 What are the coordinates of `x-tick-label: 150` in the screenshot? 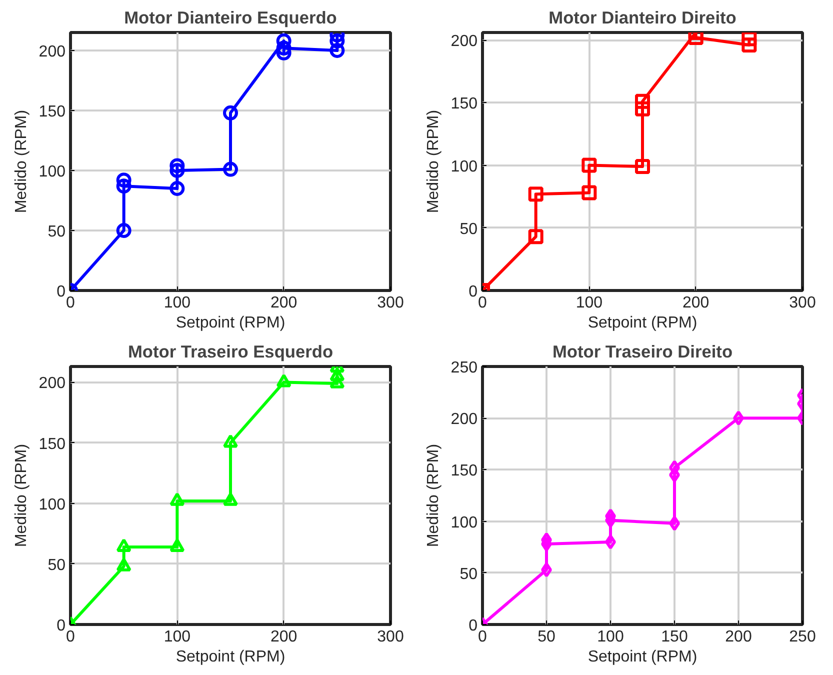 It's located at (674, 637).